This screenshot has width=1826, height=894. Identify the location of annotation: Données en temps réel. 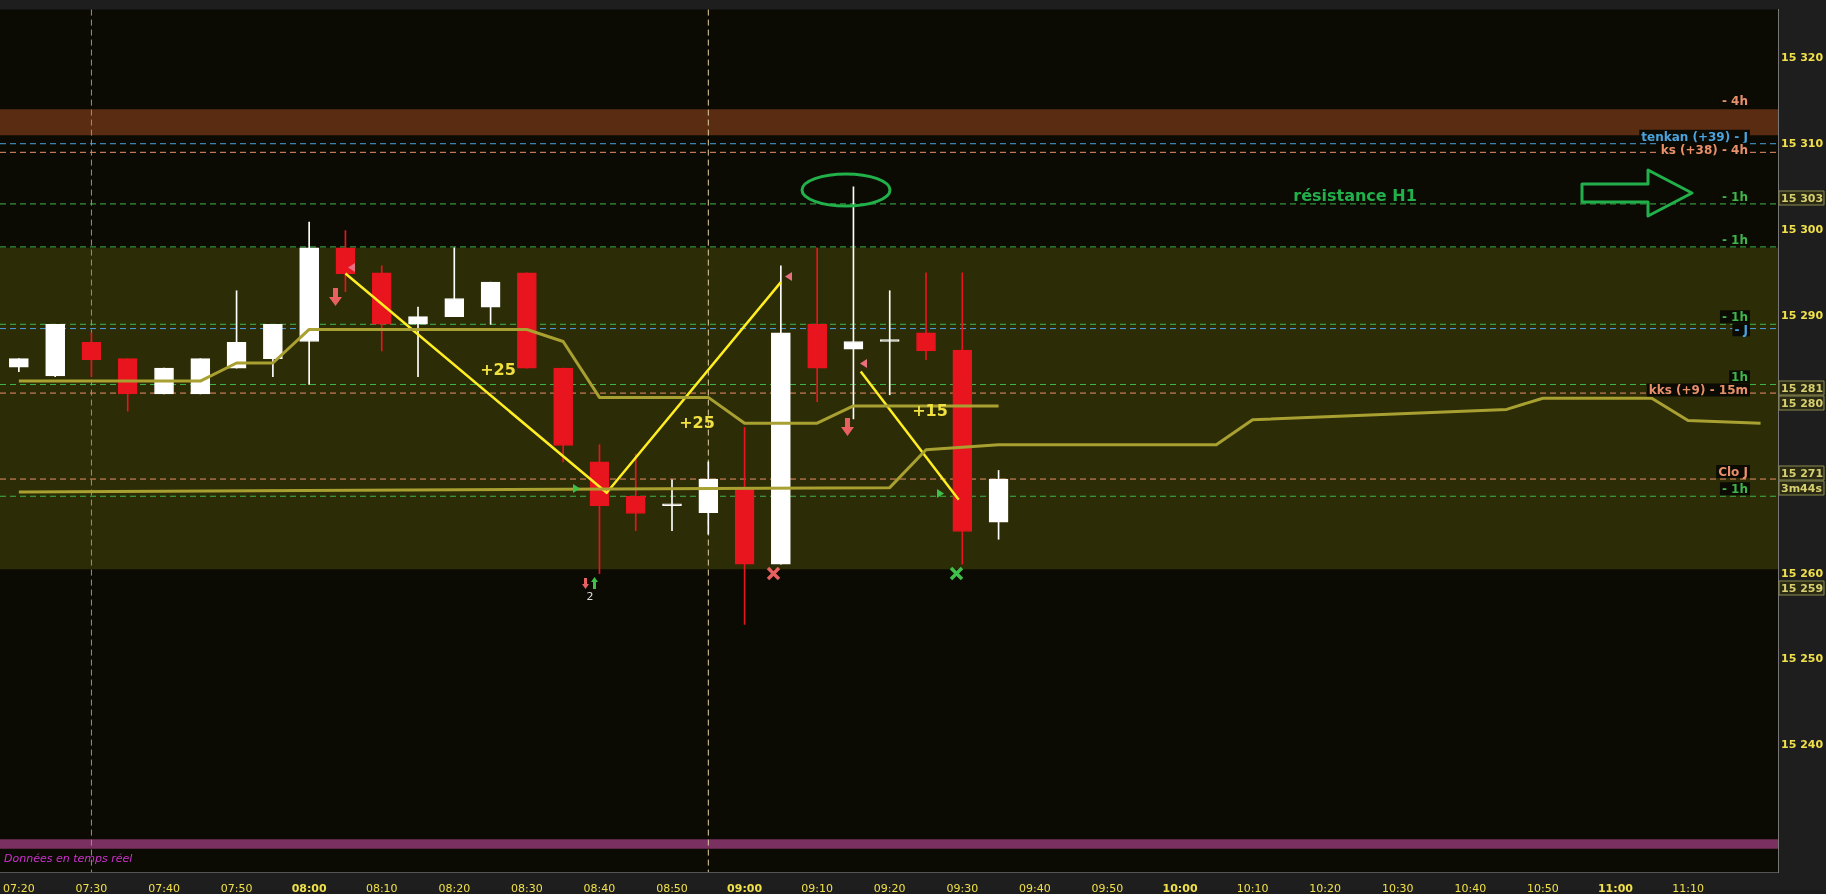
(68, 858).